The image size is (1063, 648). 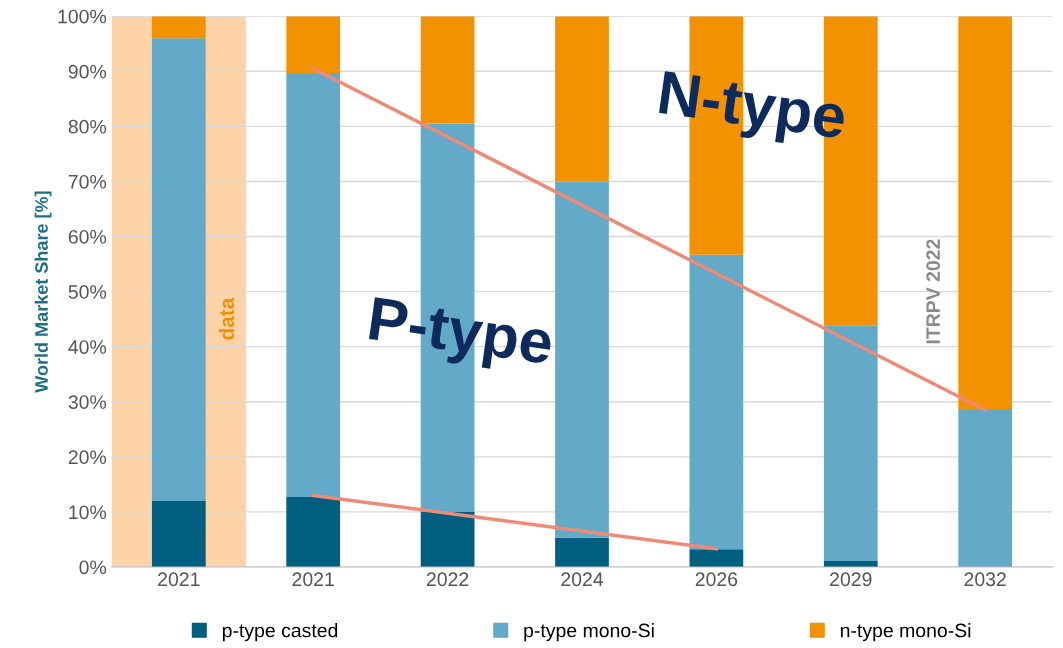 What do you see at coordinates (933, 291) in the screenshot?
I see `annotation: ITRPV 2022` at bounding box center [933, 291].